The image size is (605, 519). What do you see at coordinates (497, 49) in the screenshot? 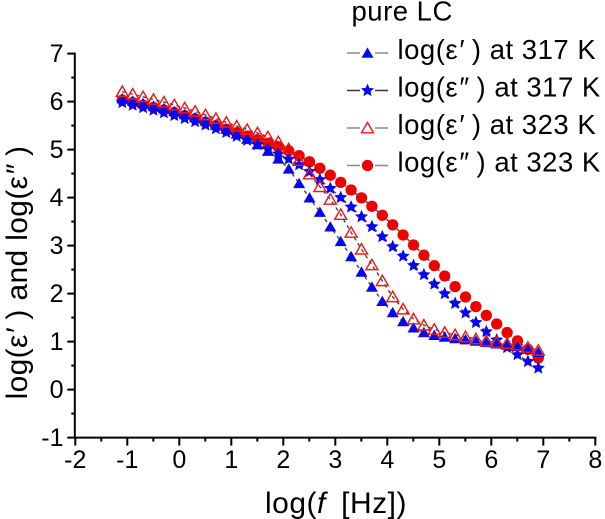
I see `svg-text: log(ε′ ) at 317 K` at bounding box center [497, 49].